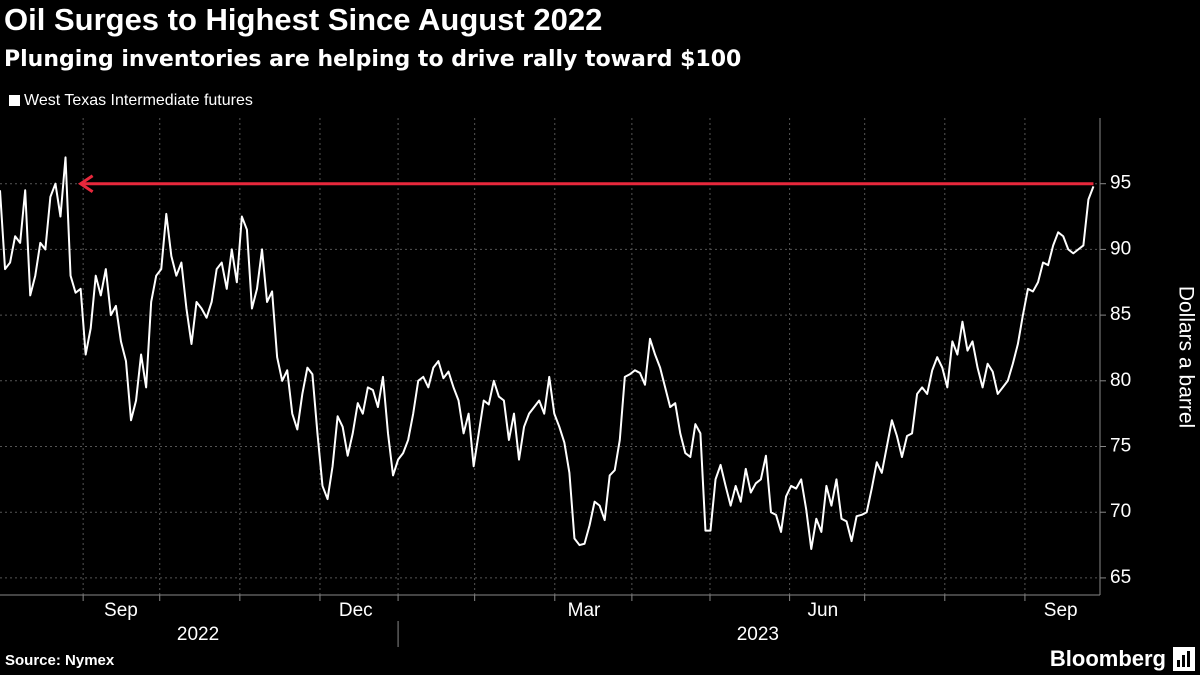  I want to click on y-axis-label: Dollars a barrel, so click(1185, 357).